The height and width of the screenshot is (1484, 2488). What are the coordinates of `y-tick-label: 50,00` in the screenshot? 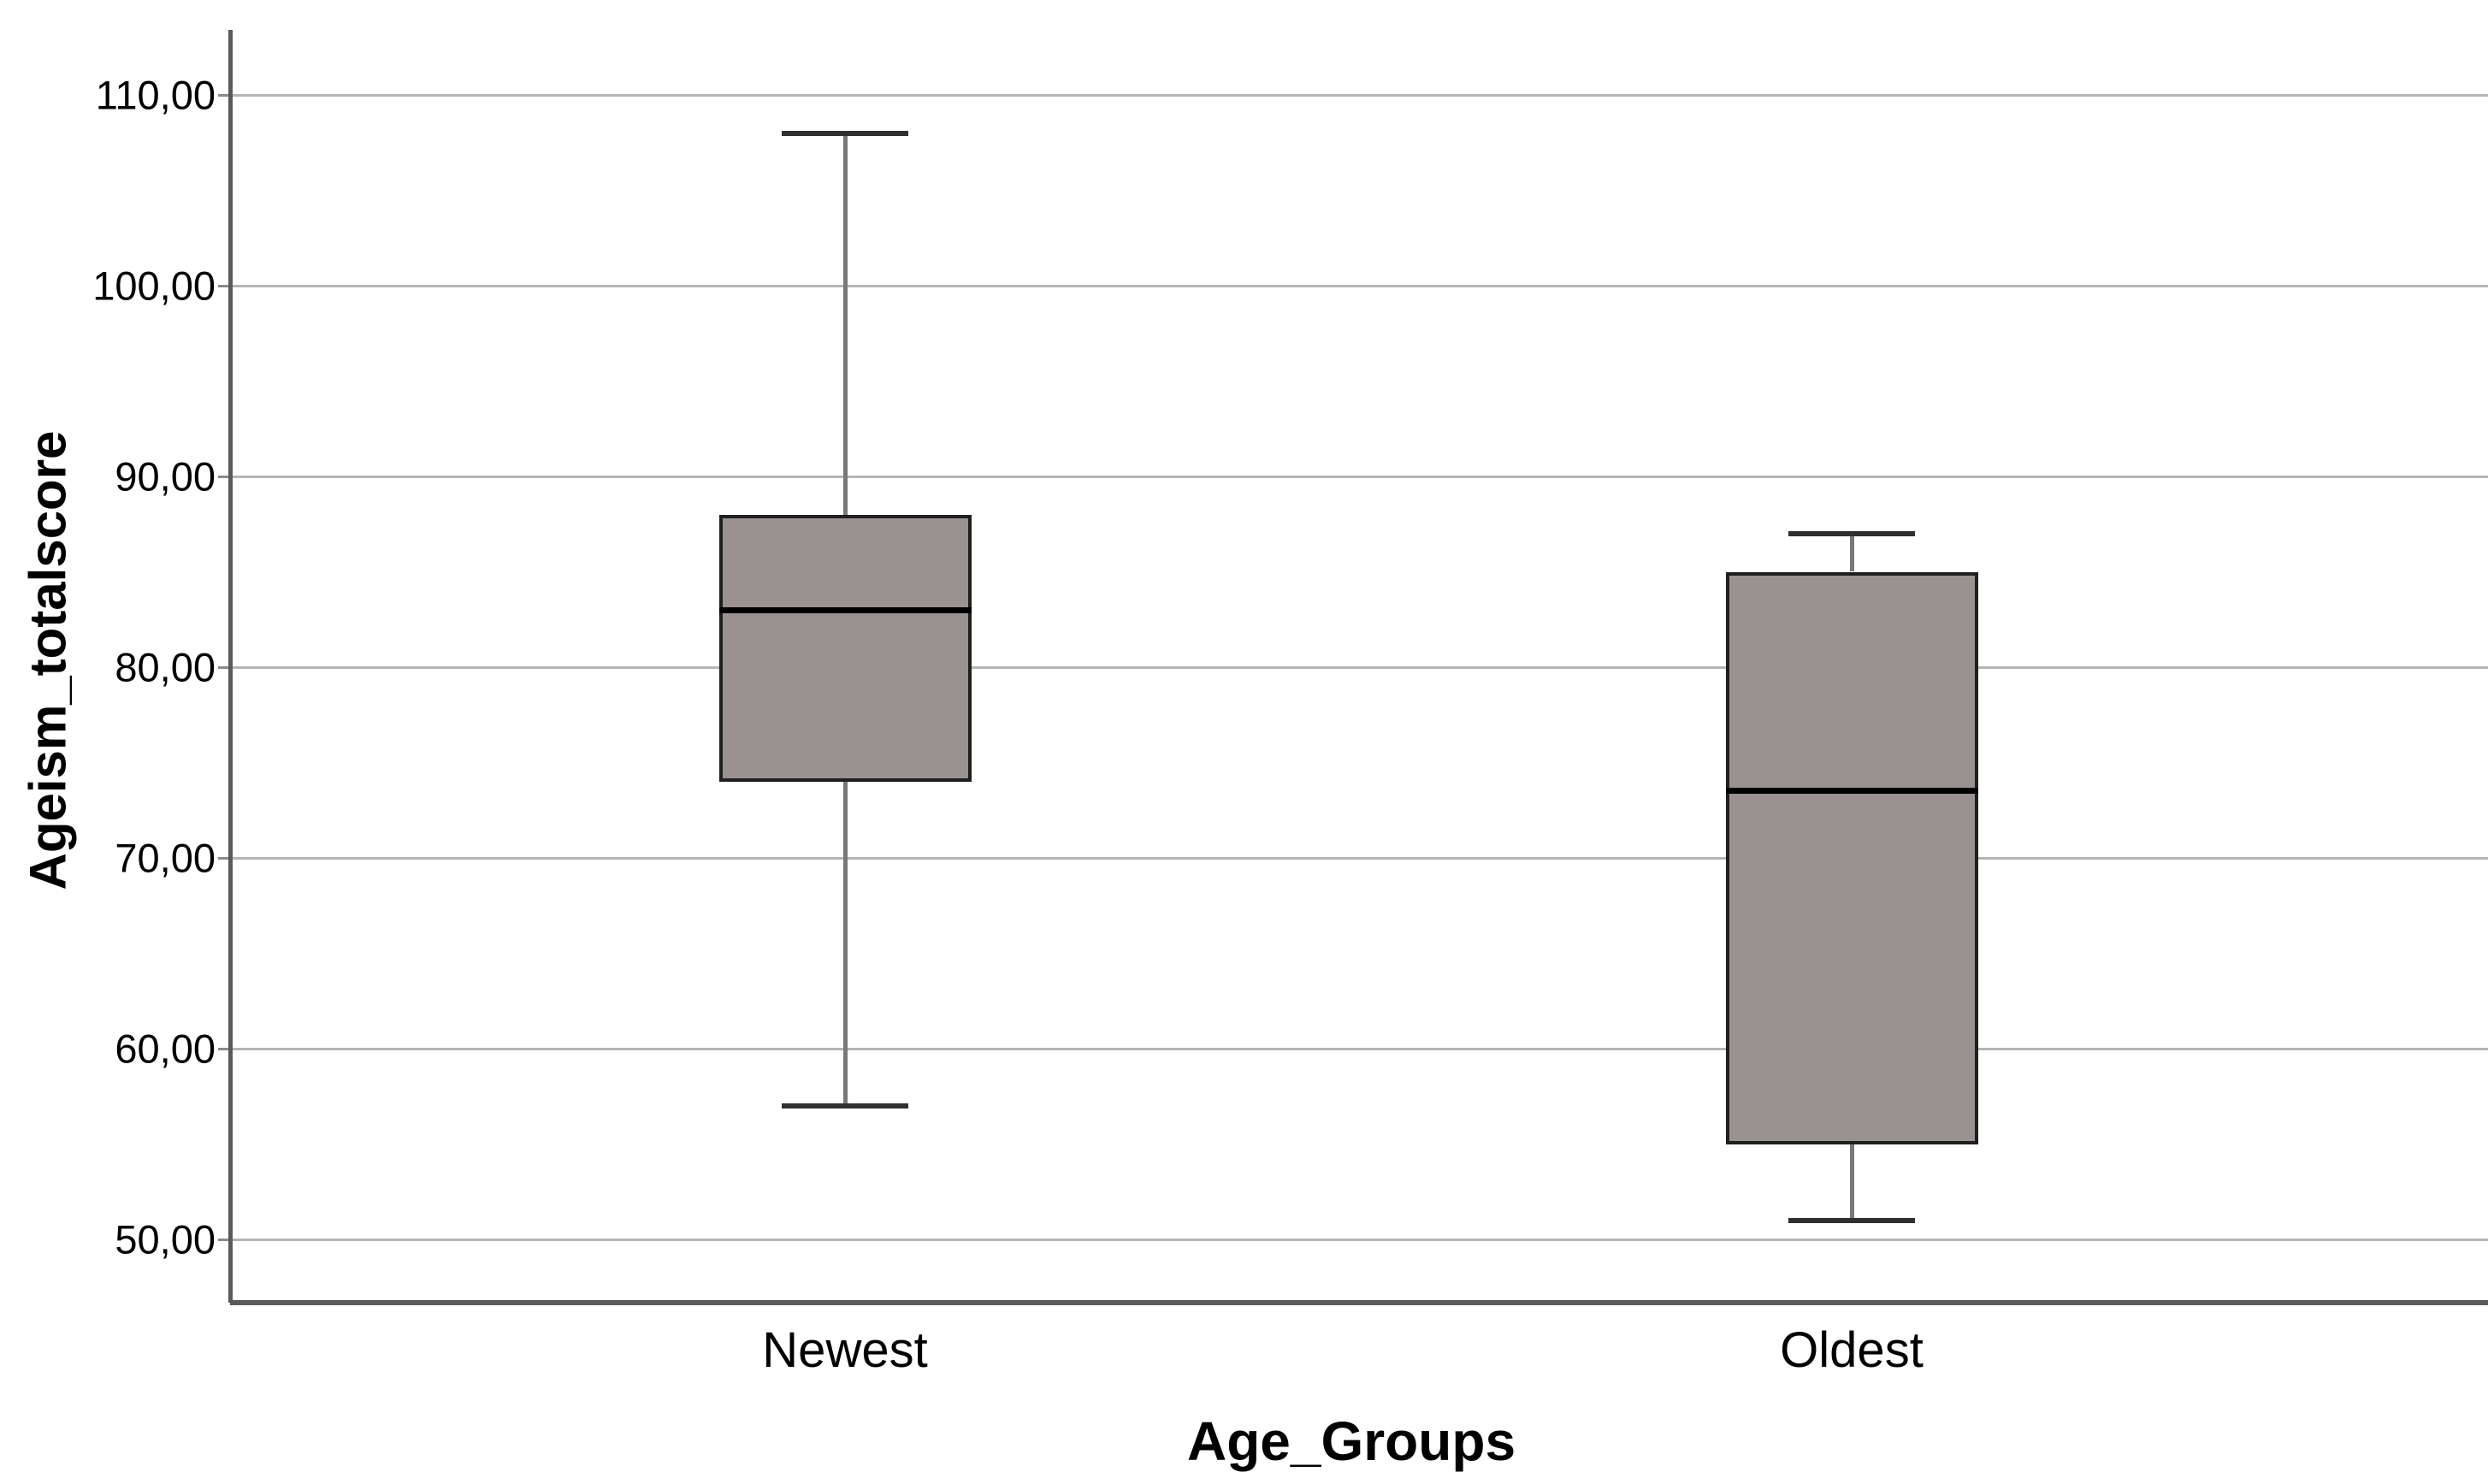 It's located at (166, 1239).